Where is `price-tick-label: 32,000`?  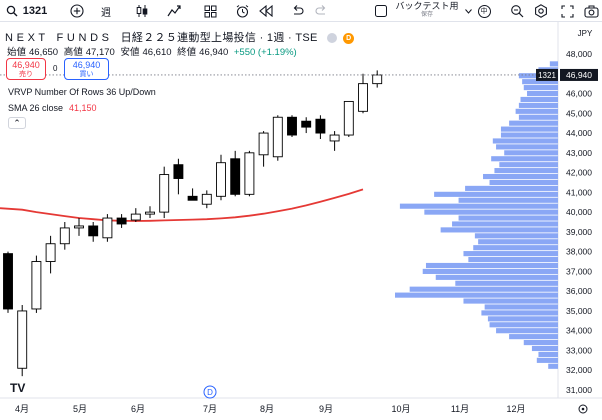 price-tick-label: 32,000 is located at coordinates (579, 370).